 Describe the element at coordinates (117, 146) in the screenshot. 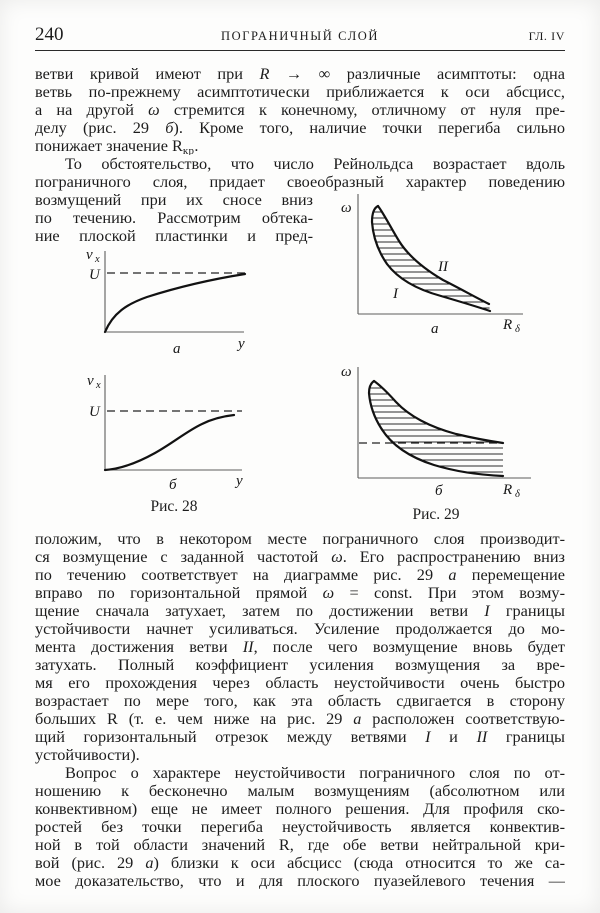

I see `text-line: понижает значение Rкр.` at that location.